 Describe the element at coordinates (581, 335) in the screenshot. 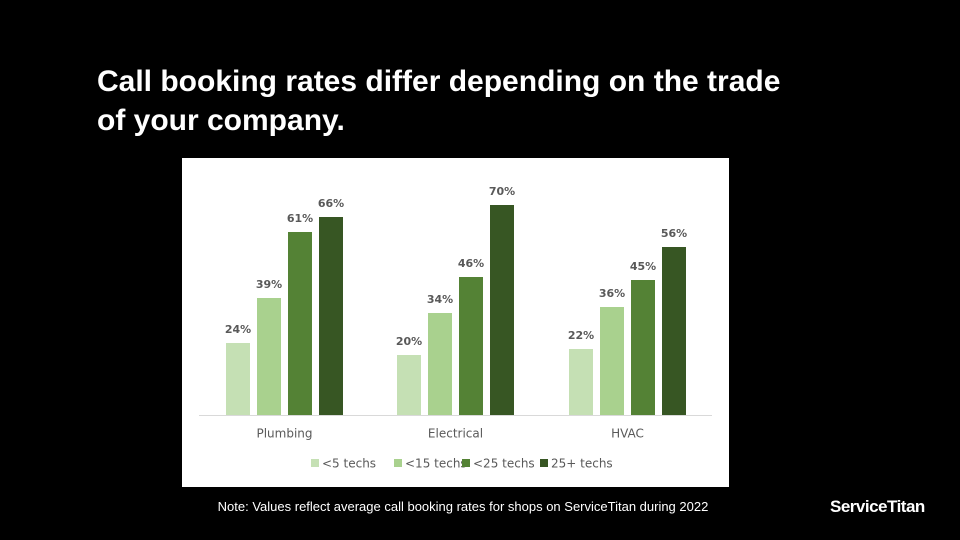

I see `value-label: 22%` at that location.